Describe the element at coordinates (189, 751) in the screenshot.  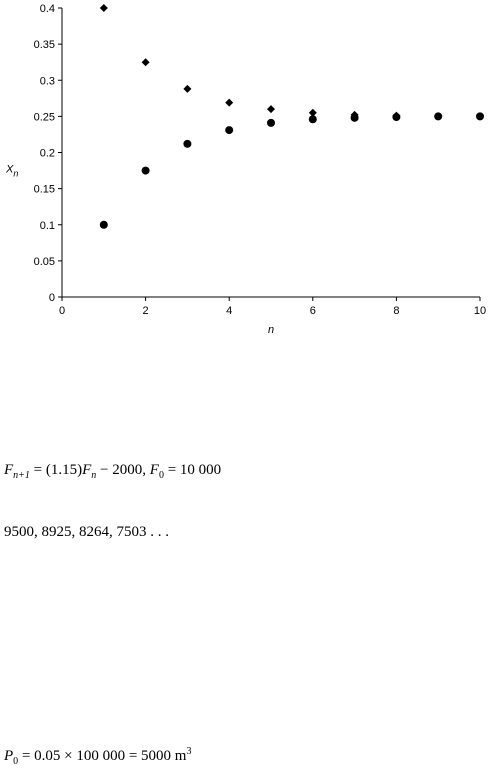
I see `equation-part: 3` at that location.